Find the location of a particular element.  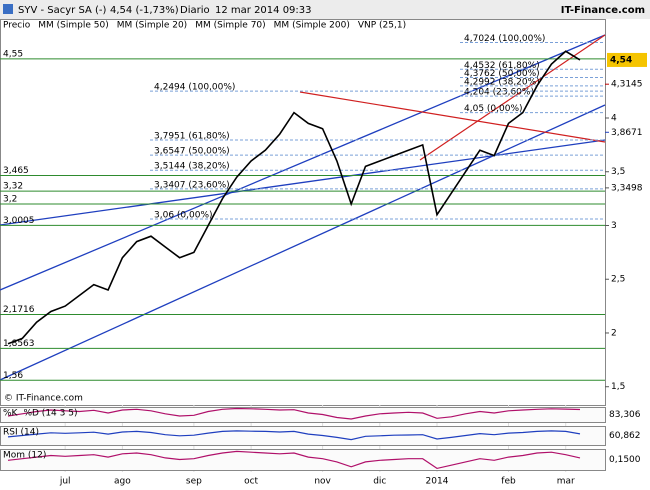

x-tick-label: nov is located at coordinates (322, 482).